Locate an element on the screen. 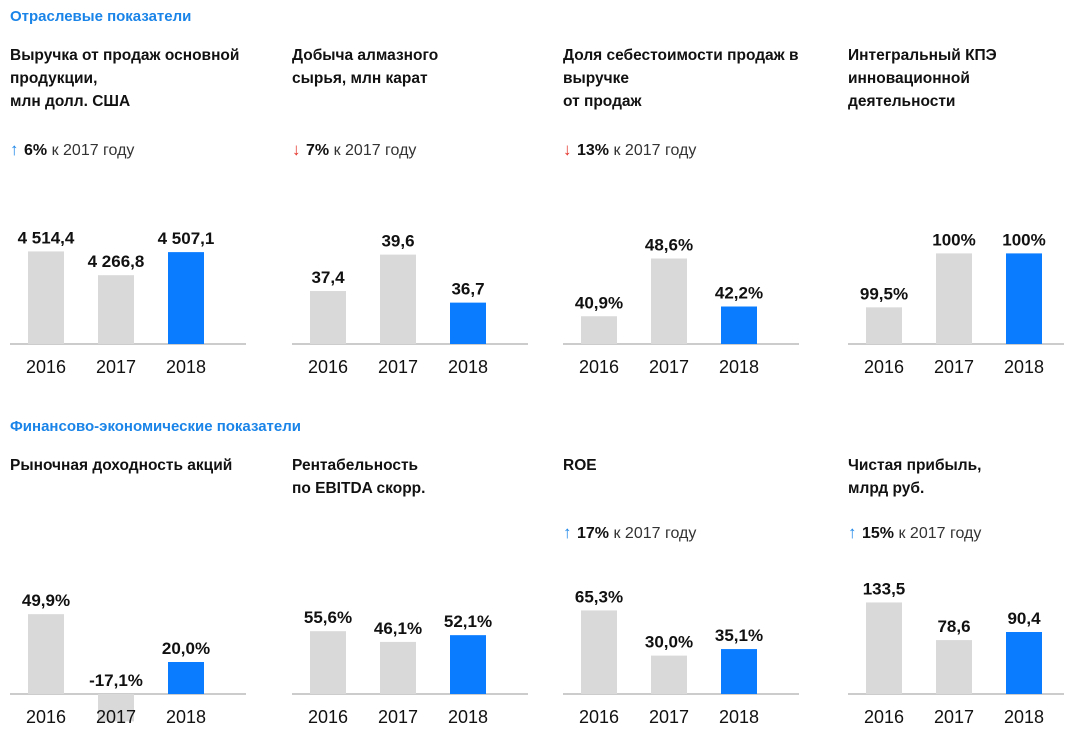  change-pct: 6% is located at coordinates (36, 150).